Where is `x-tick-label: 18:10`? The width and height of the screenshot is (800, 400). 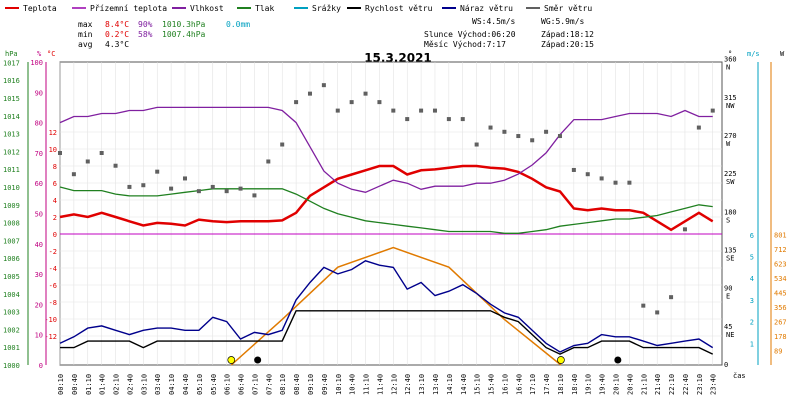 x-tick-label: 18:10 is located at coordinates (561, 384).